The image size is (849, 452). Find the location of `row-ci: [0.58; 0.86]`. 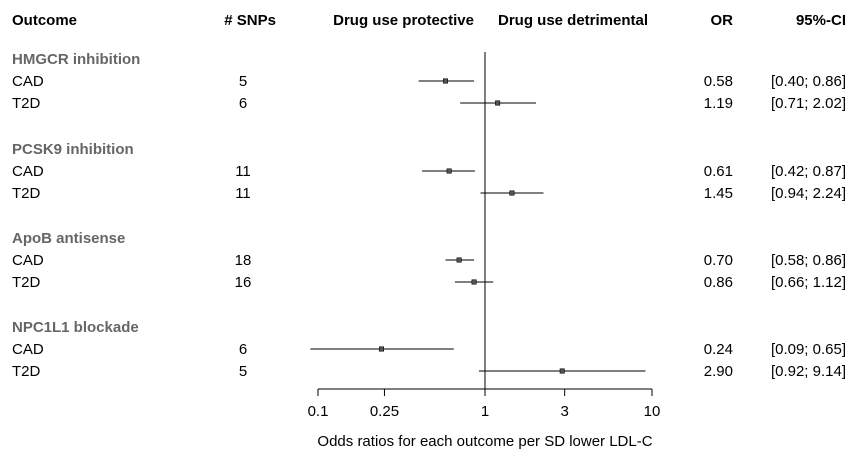

row-ci: [0.58; 0.86] is located at coordinates (808, 260).